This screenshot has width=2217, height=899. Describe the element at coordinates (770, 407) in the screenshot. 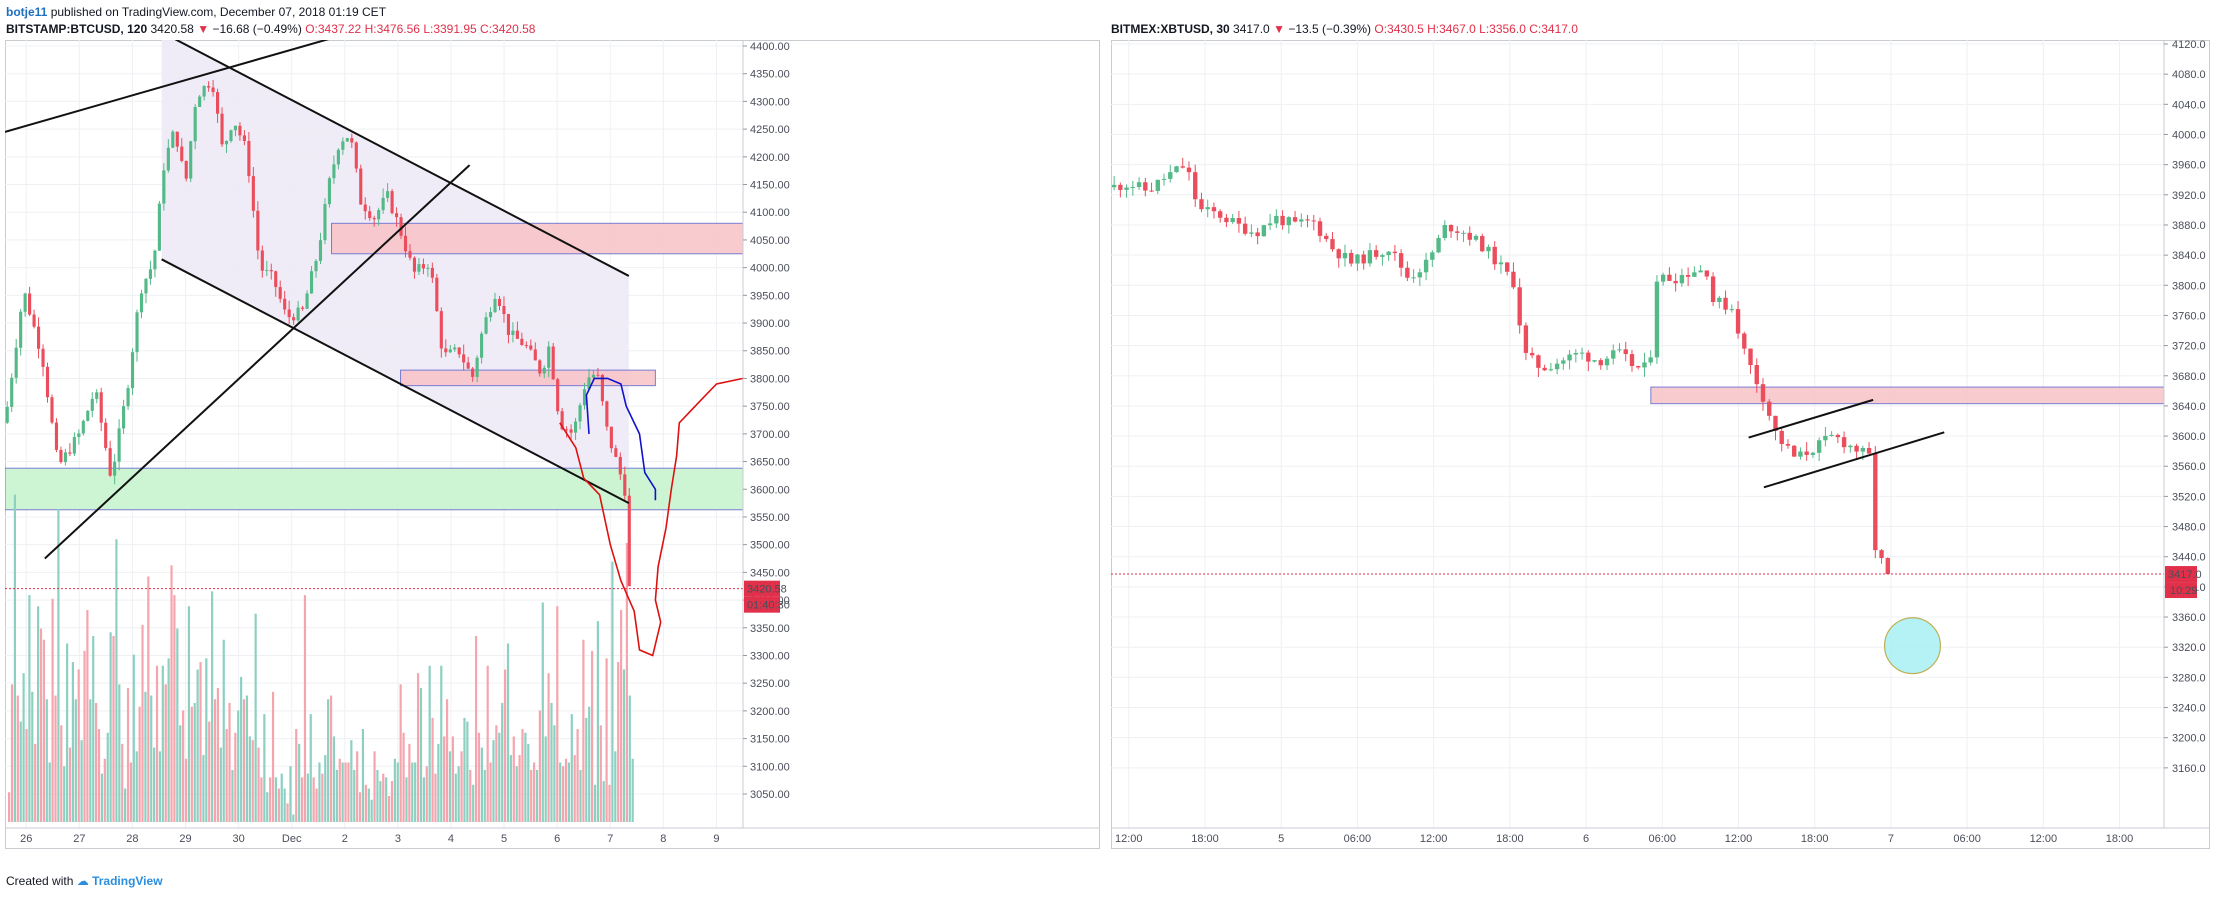

I see `left-y-tick-label: 3750.00` at that location.